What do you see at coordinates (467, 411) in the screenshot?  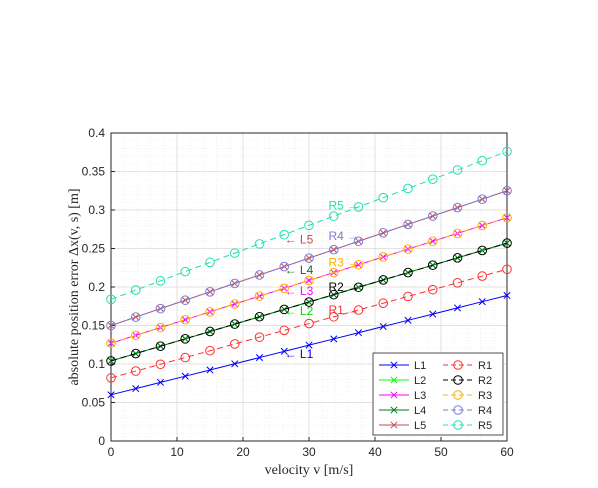 I see `legend-item-R4: R4` at bounding box center [467, 411].